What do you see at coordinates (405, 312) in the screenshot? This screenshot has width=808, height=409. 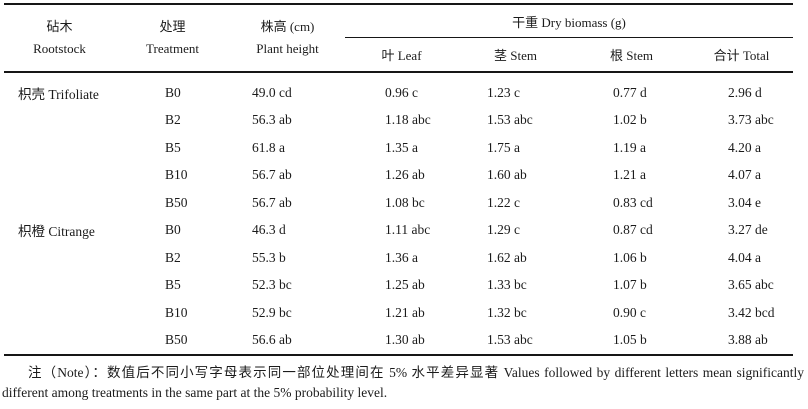 I see `cell-leaf: 1.21 ab` at bounding box center [405, 312].